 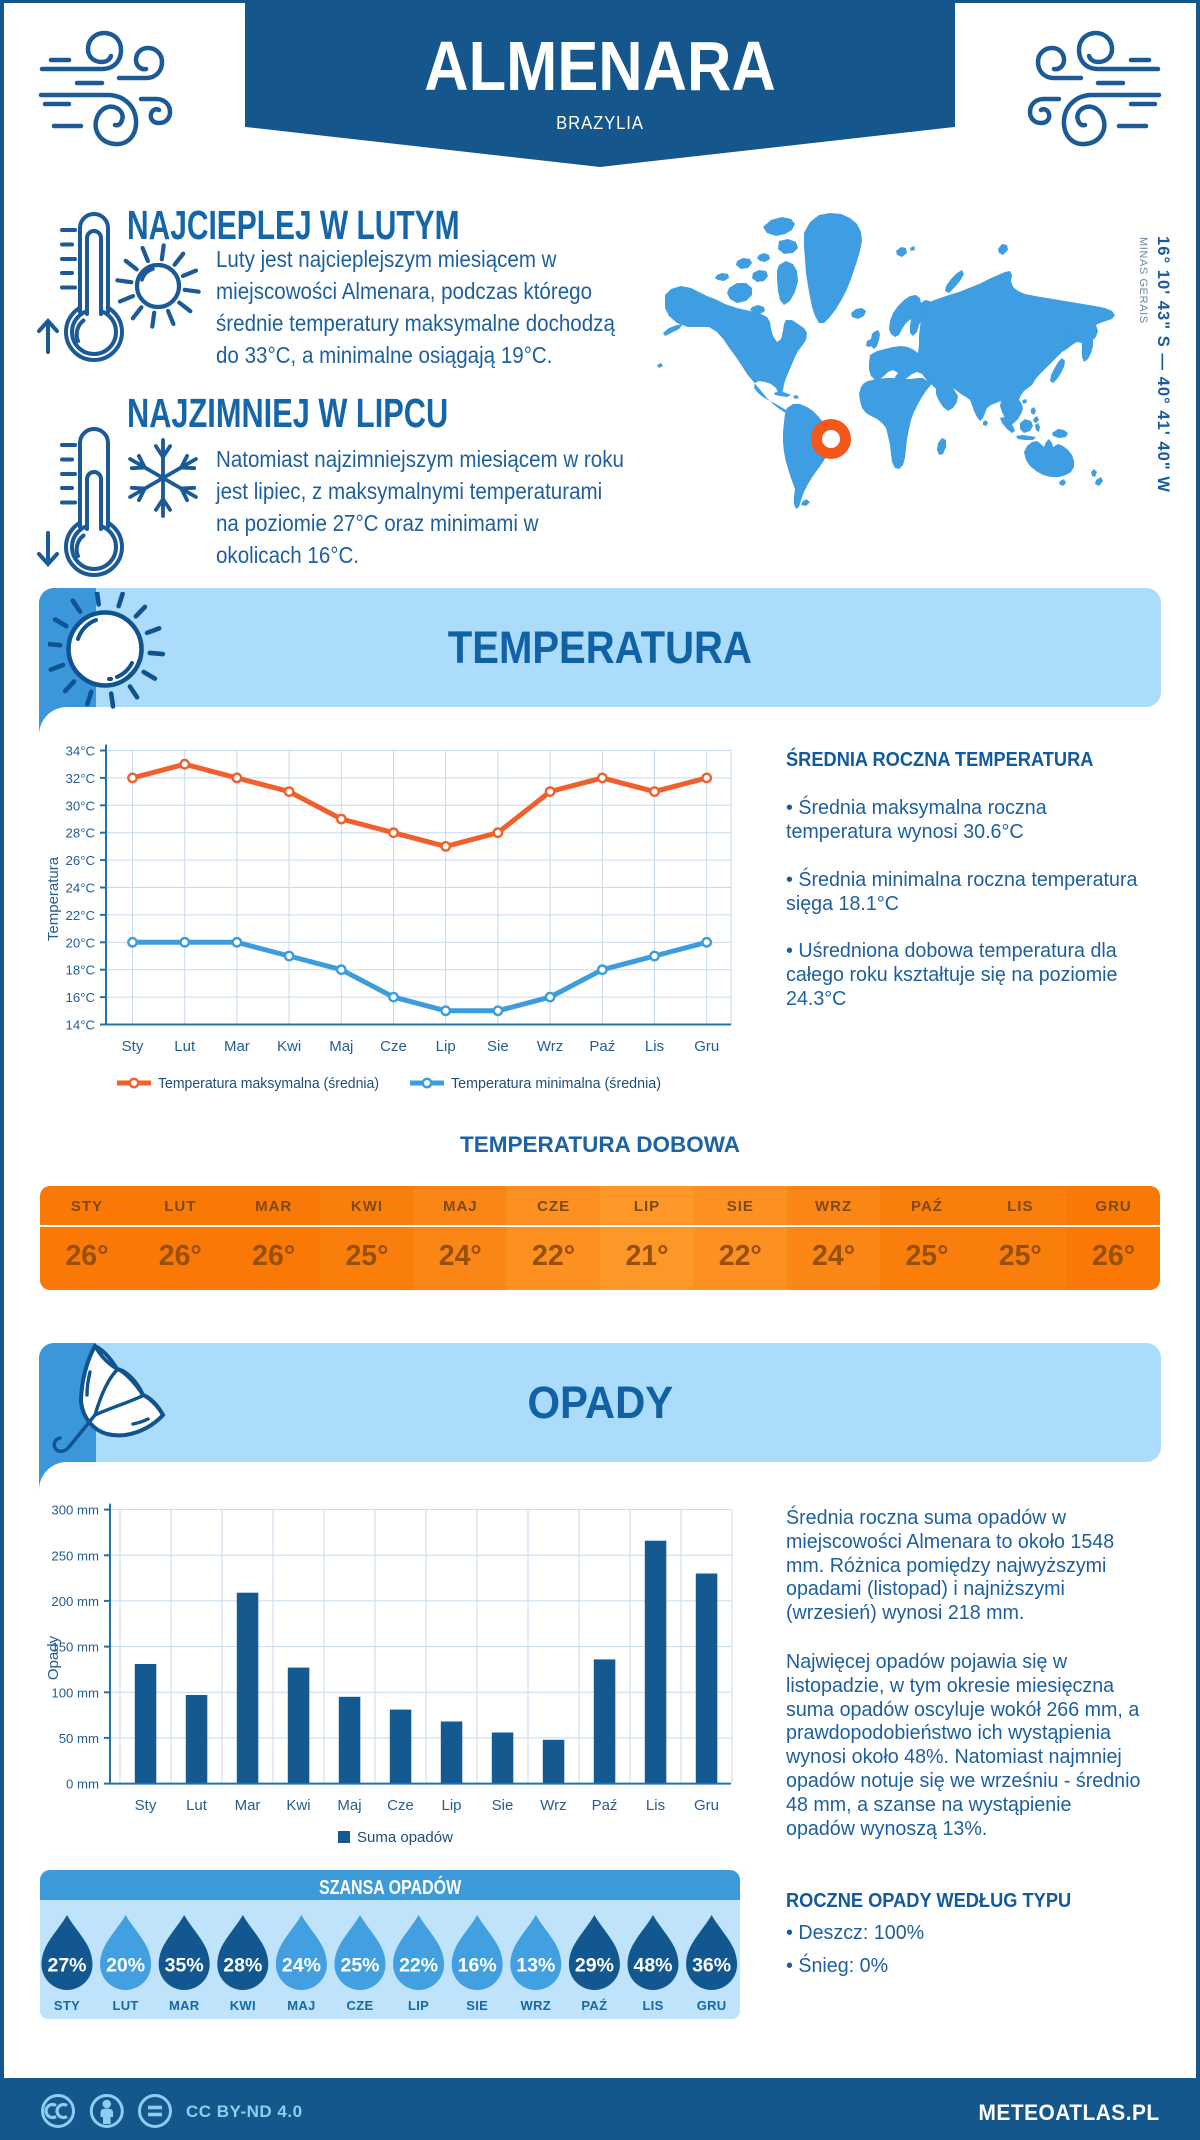 What do you see at coordinates (81, 888) in the screenshot?
I see `svg-text: 24°C` at bounding box center [81, 888].